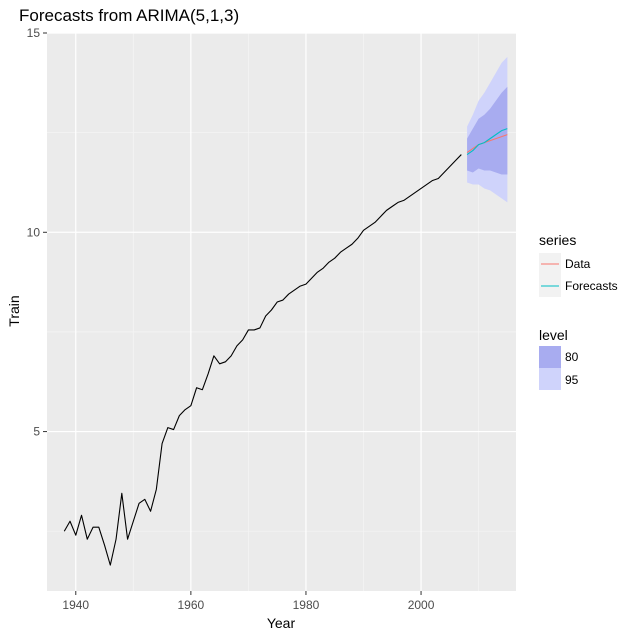  Describe the element at coordinates (421, 605) in the screenshot. I see `x-tick-label: 2000` at that location.